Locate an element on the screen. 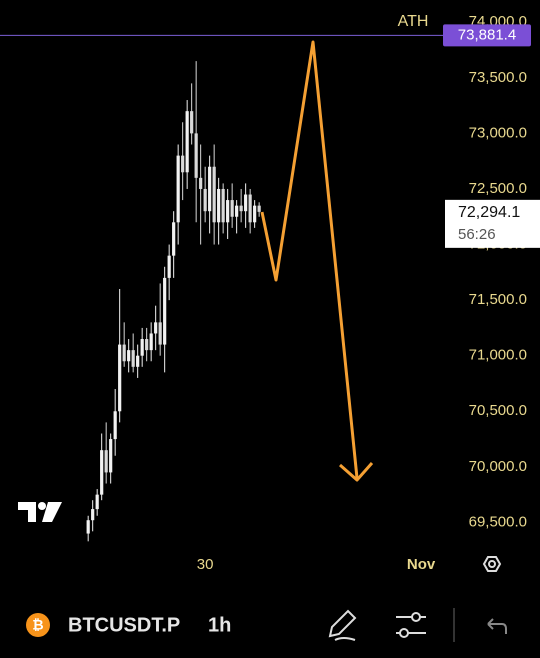  sliders-icon is located at coordinates (411, 625).